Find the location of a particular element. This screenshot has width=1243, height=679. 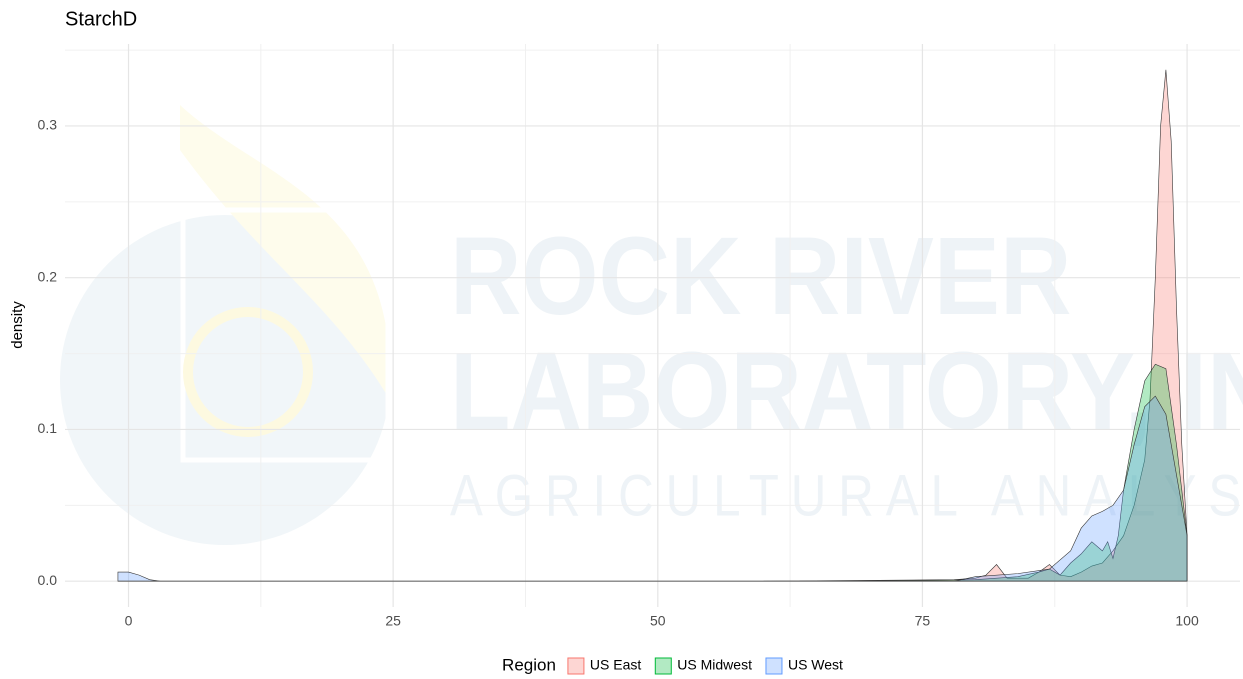

watermark-line3: AGRICULTURAL ANALYSIS is located at coordinates (846, 496).